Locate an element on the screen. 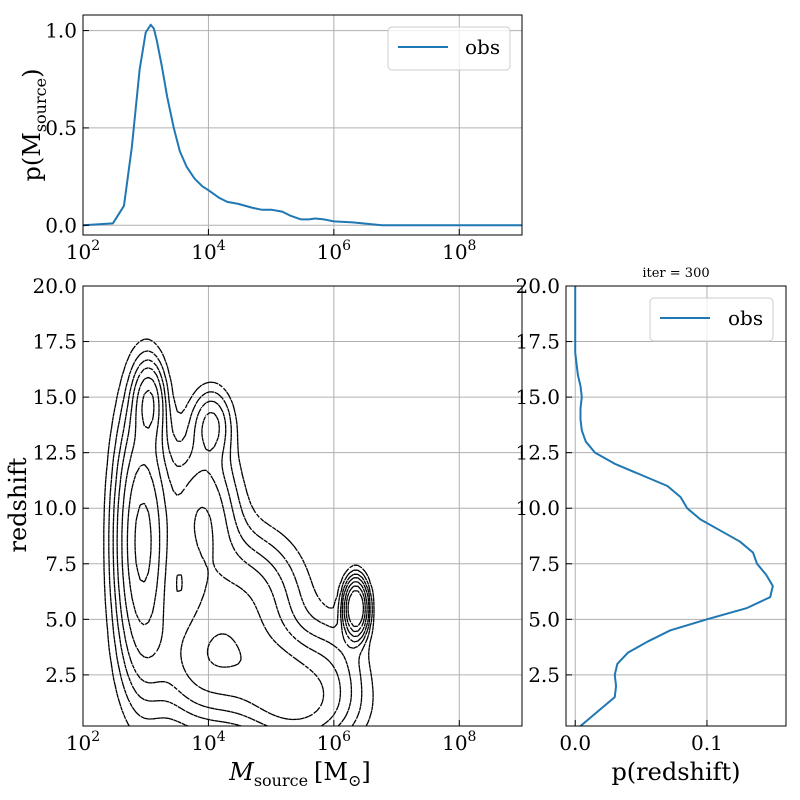 The height and width of the screenshot is (800, 800). main-xtick-label-1: 10⁴ is located at coordinates (208, 742).